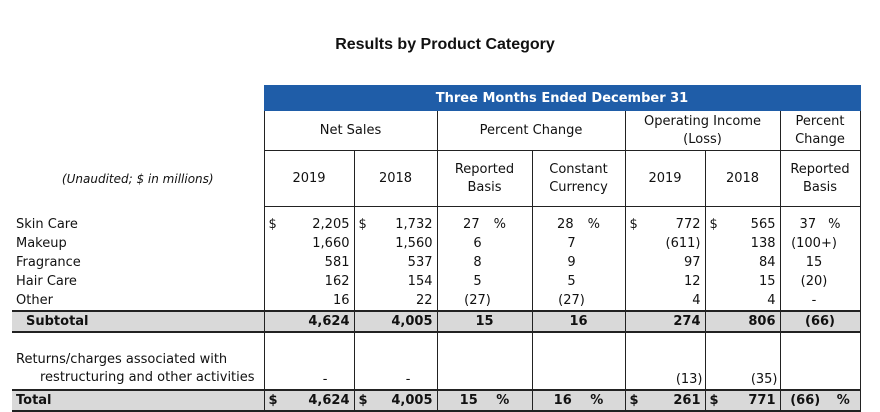  I want to click on reported-cell: 6, so click(484, 243).